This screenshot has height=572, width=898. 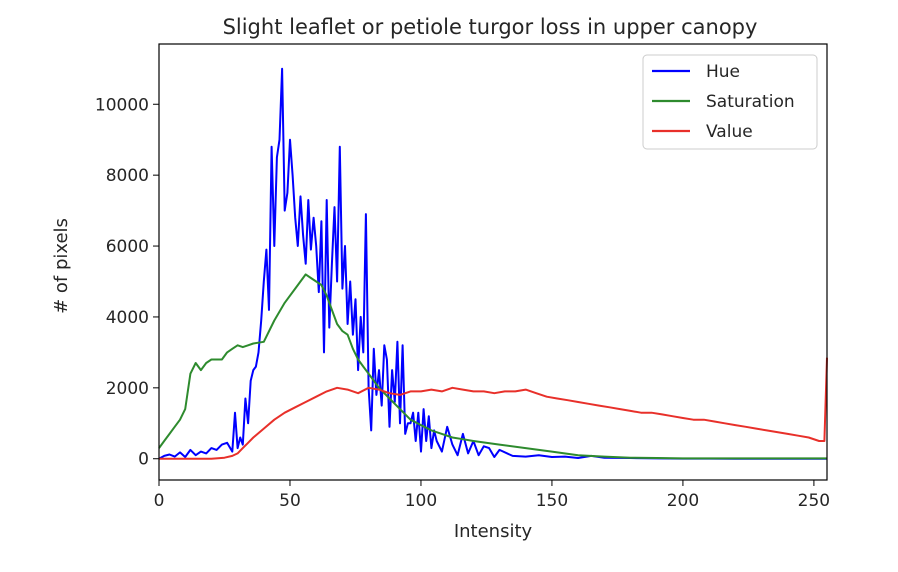 I want to click on y-tick-label: 0, so click(x=143, y=460).